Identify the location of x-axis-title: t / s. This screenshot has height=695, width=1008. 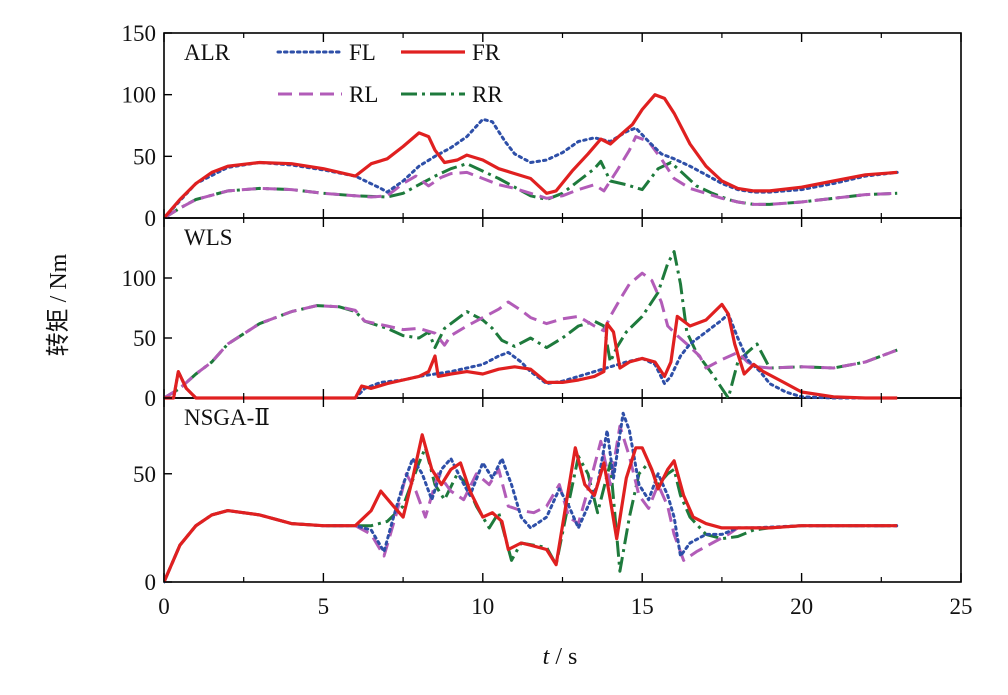
(560, 657).